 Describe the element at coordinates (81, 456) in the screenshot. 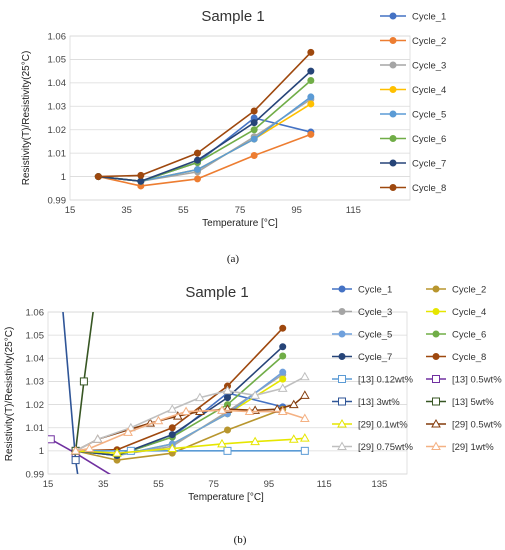

I see `series-line-13-0-5wt` at that location.